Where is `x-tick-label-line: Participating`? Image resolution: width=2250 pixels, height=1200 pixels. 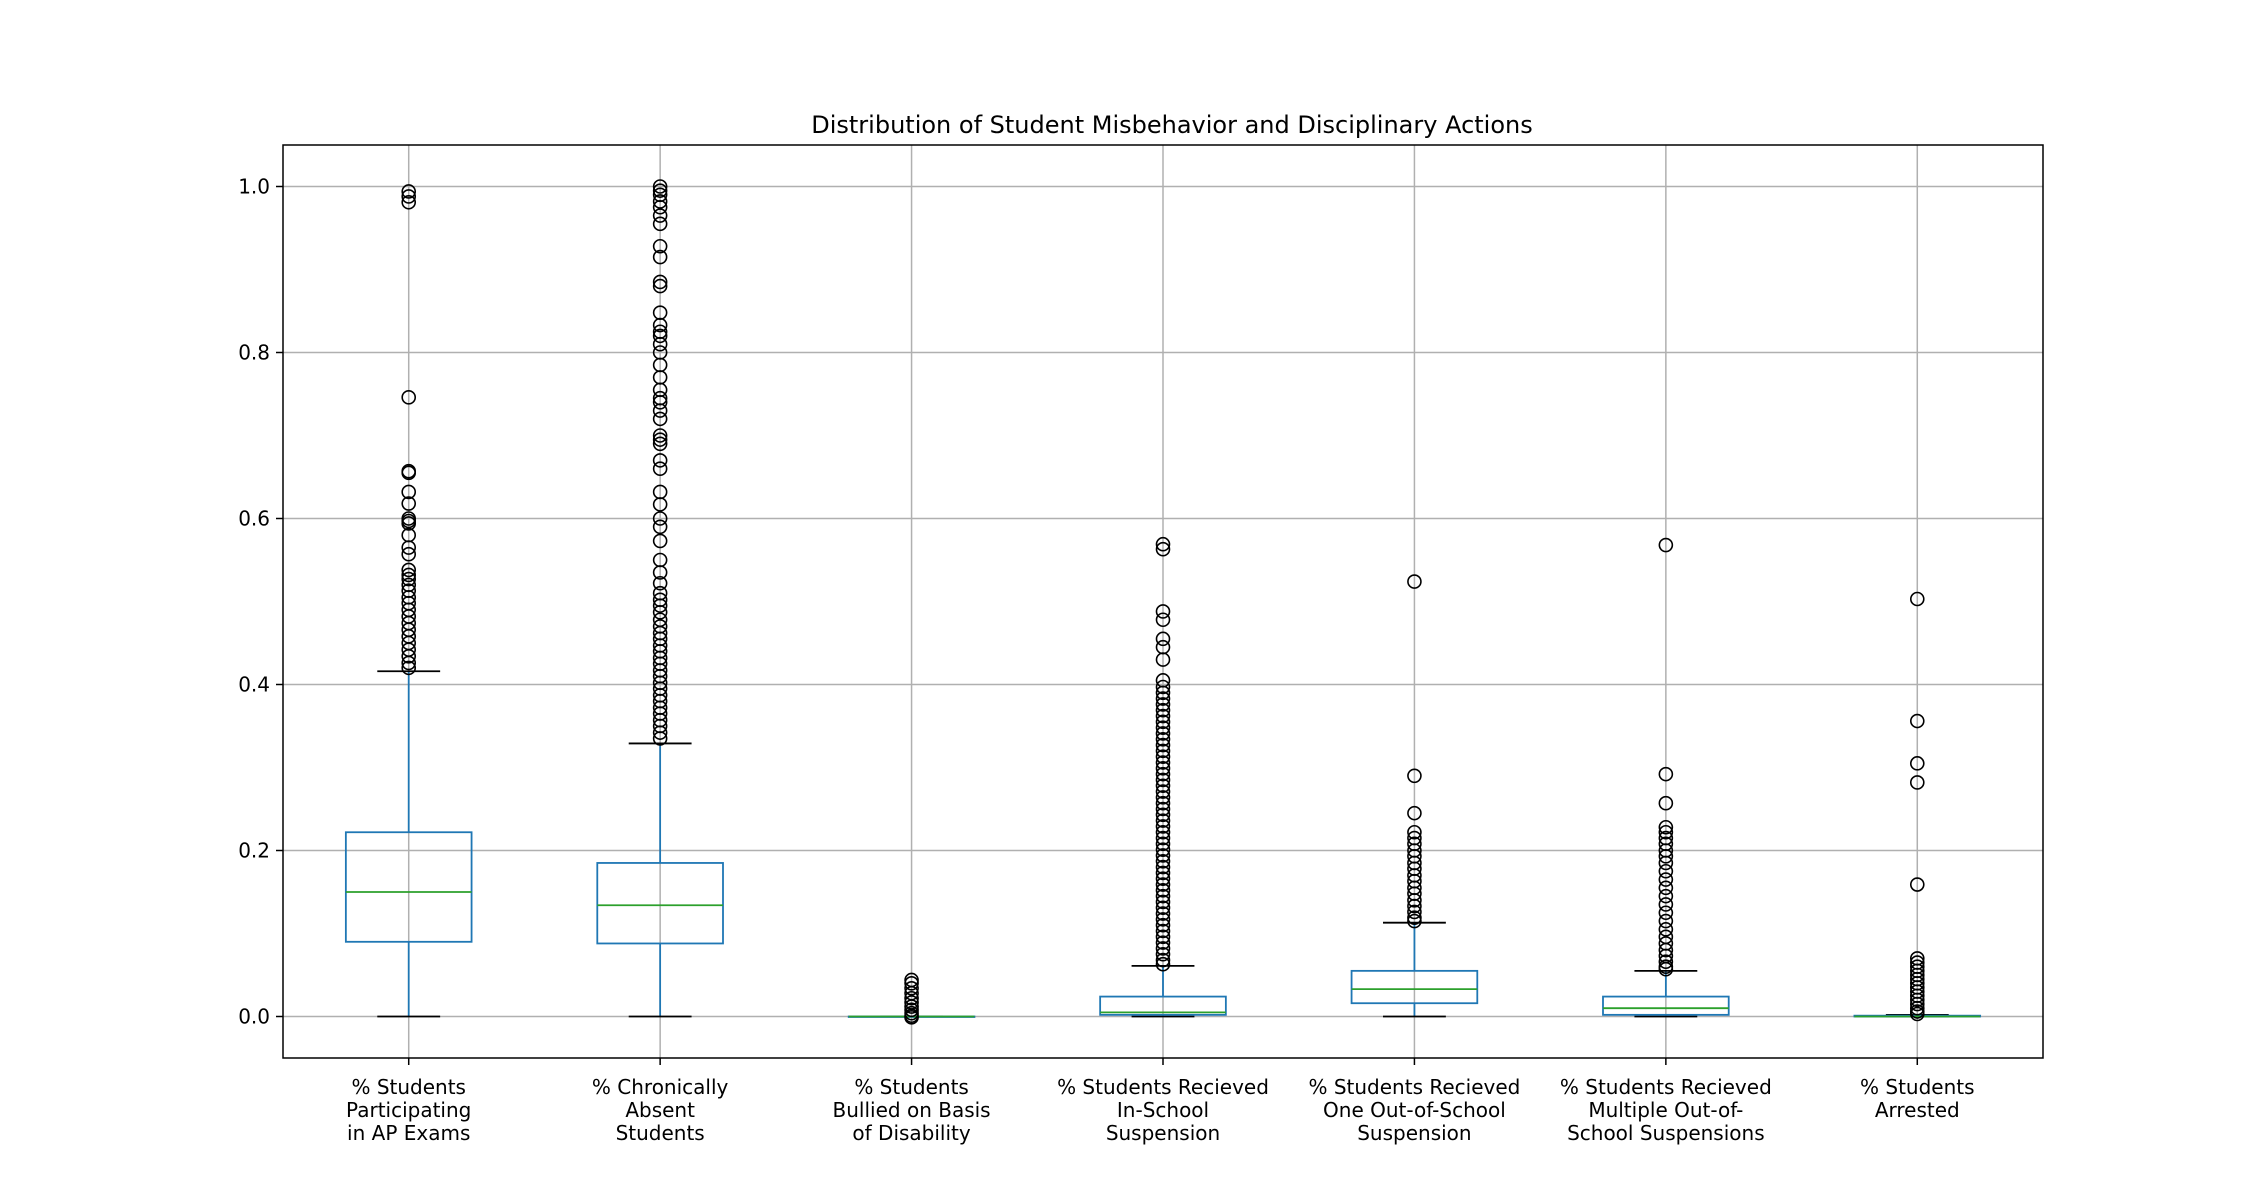 x-tick-label-line: Participating is located at coordinates (408, 1110).